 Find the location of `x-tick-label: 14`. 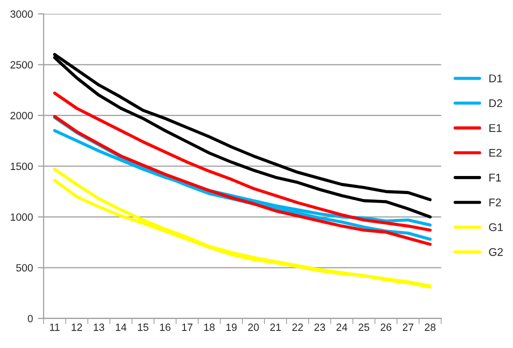

x-tick-label: 14 is located at coordinates (121, 327).